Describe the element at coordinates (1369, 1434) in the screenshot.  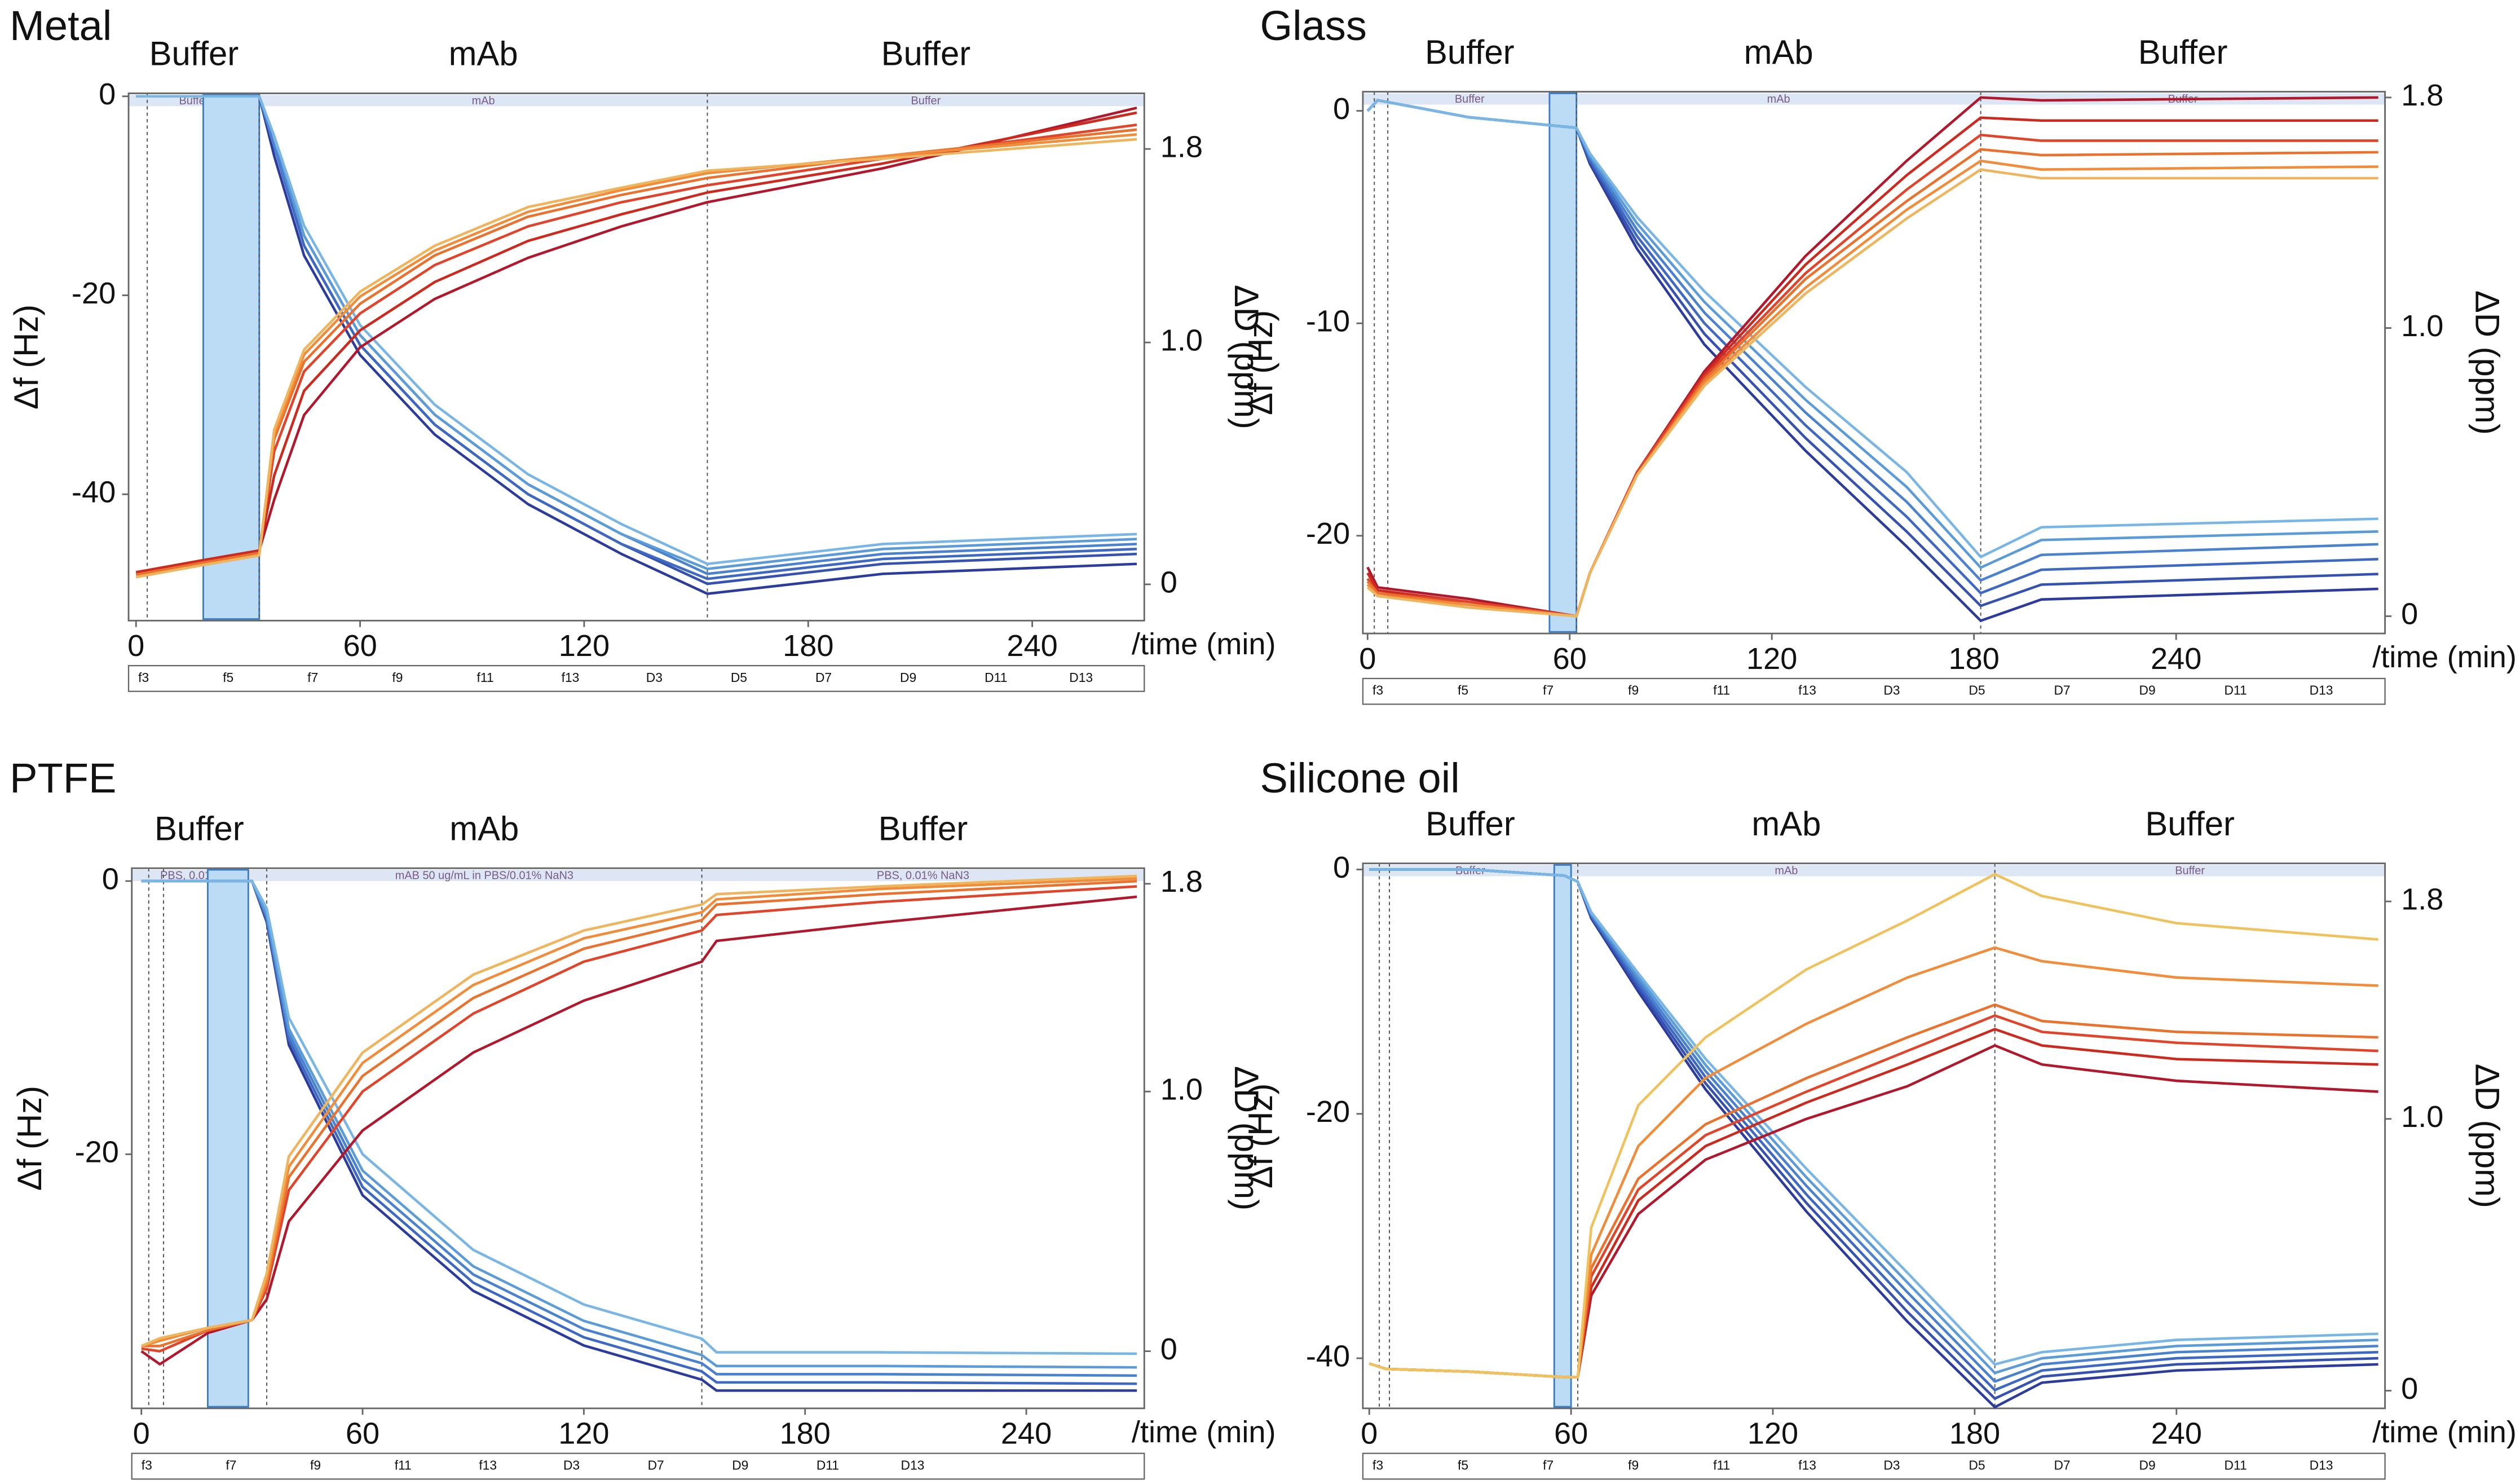
I see `x-tick-label: 0` at that location.